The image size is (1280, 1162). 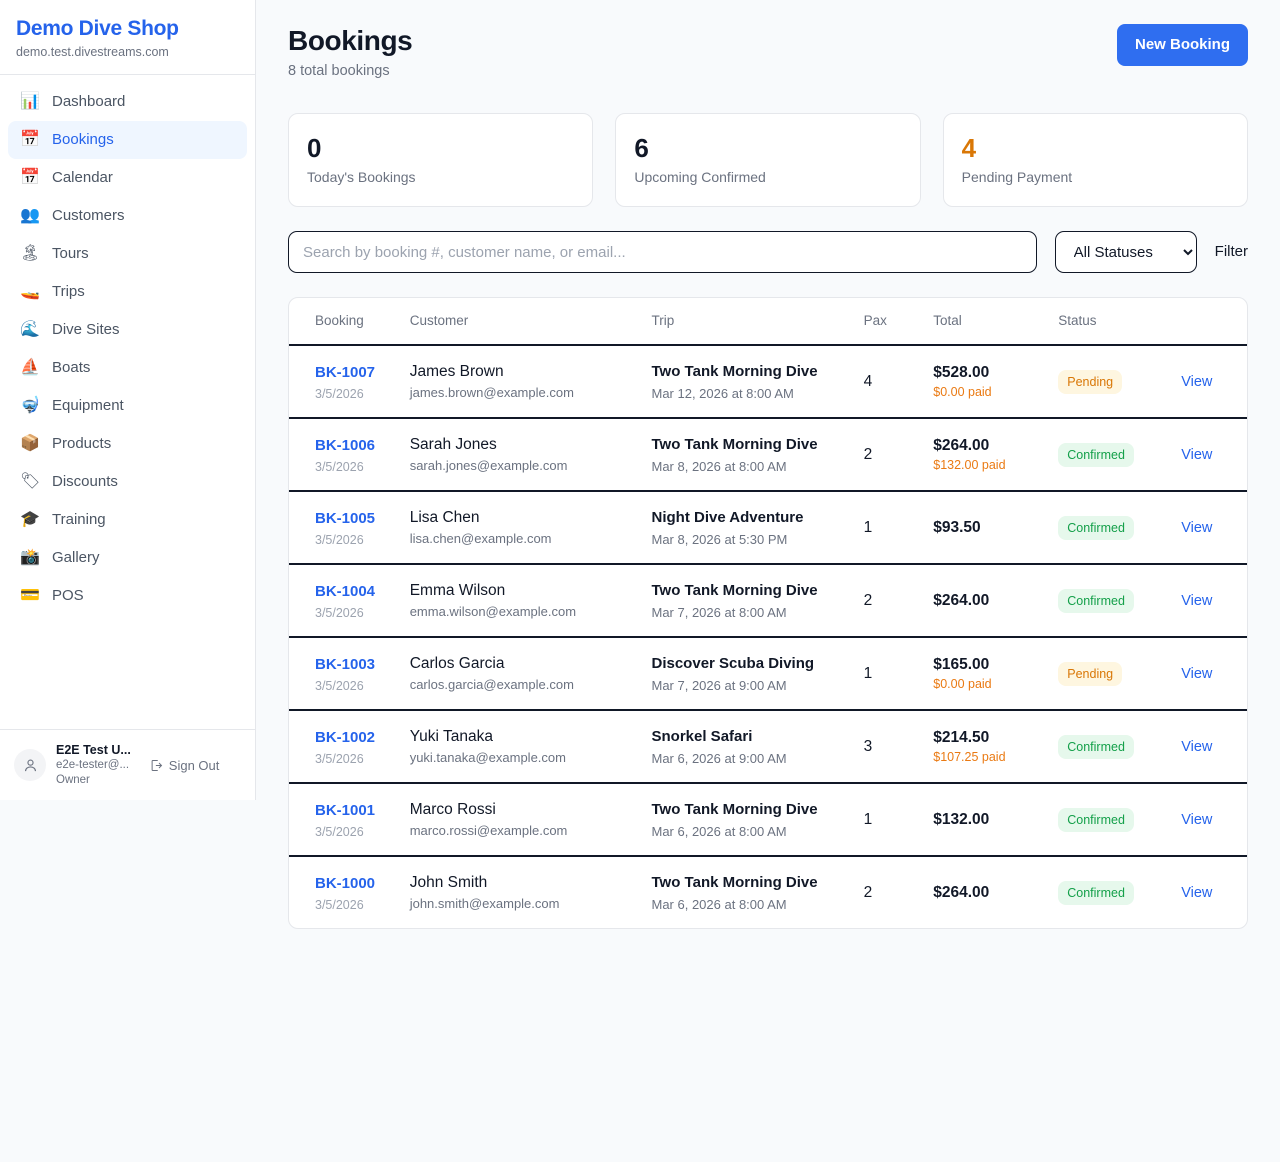 What do you see at coordinates (30, 481) in the screenshot?
I see `tag-icon: 🏷` at bounding box center [30, 481].